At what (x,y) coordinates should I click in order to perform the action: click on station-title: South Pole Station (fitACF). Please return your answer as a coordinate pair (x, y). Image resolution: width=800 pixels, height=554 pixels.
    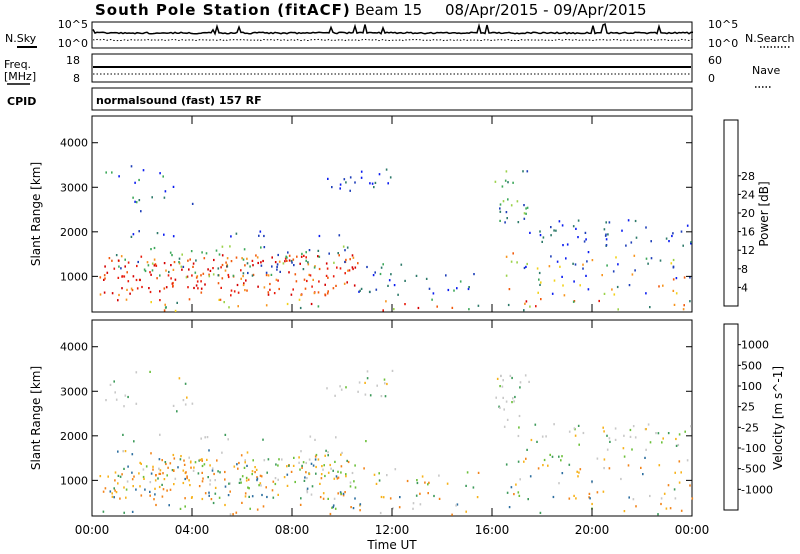
    Looking at the image, I should click on (223, 10).